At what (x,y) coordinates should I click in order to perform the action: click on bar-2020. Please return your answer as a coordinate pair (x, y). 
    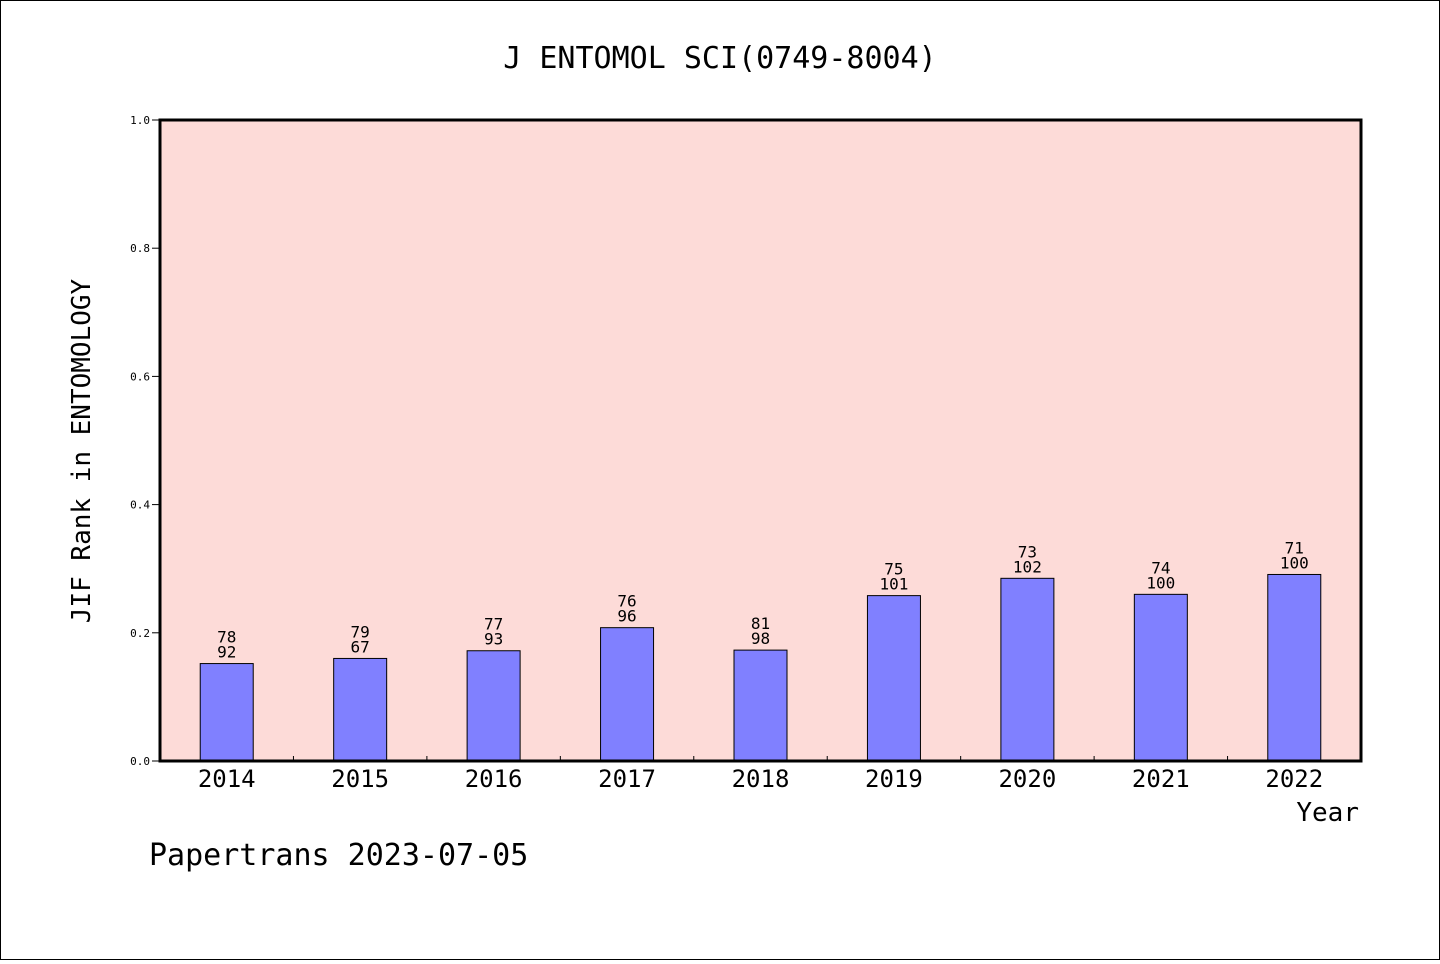
    Looking at the image, I should click on (1027, 669).